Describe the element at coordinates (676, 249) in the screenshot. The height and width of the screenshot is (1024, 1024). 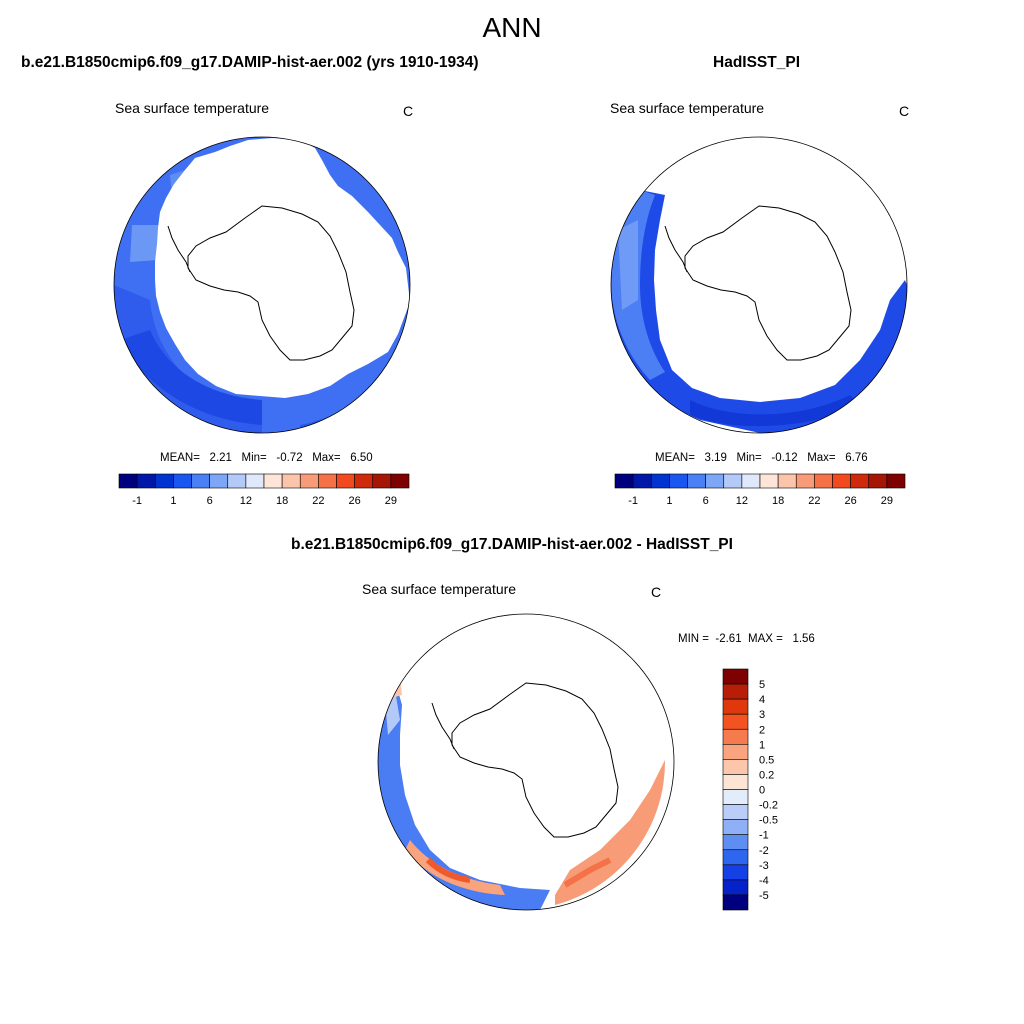
I see `map2-peninsula-coastline` at that location.